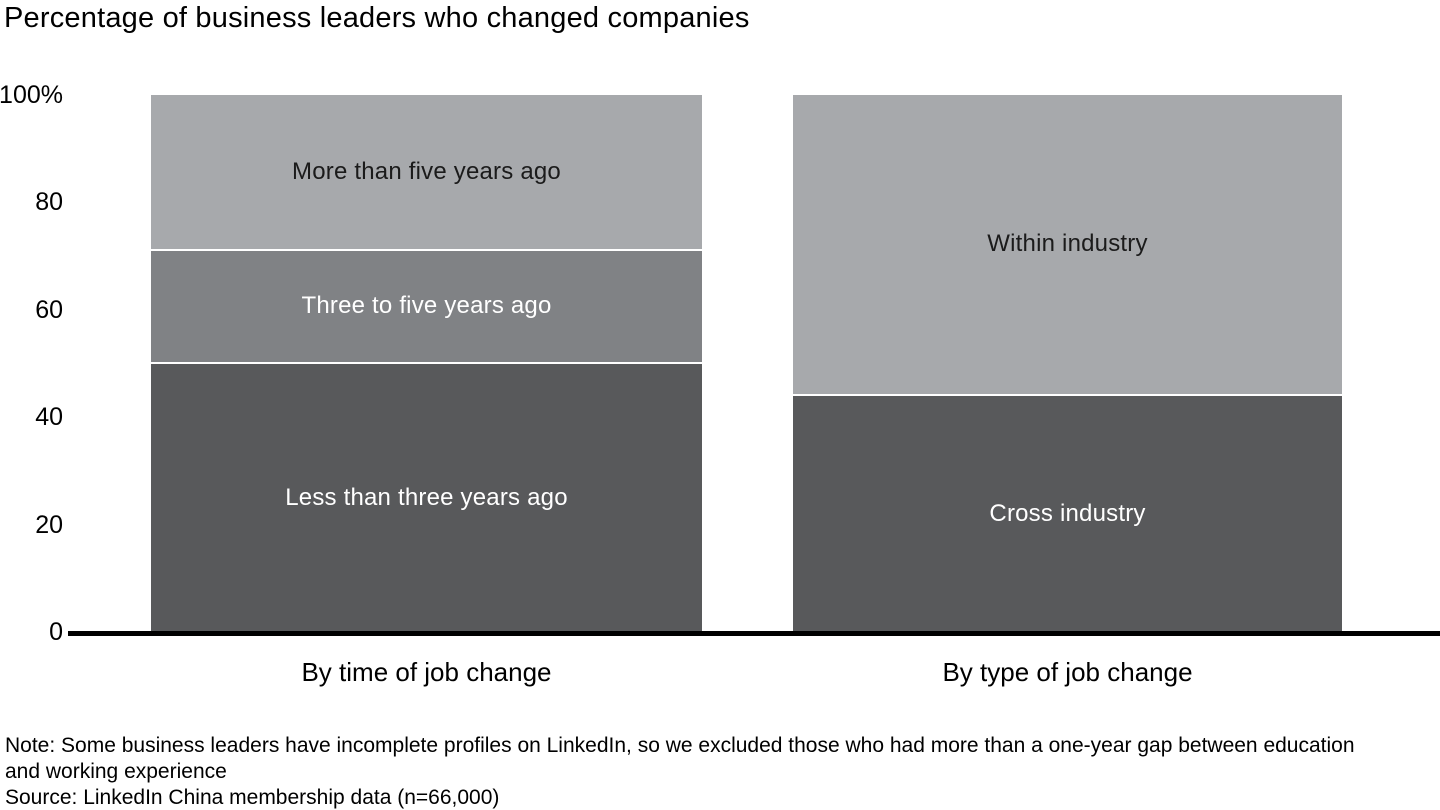  I want to click on category-label: By type of job change, so click(1067, 672).